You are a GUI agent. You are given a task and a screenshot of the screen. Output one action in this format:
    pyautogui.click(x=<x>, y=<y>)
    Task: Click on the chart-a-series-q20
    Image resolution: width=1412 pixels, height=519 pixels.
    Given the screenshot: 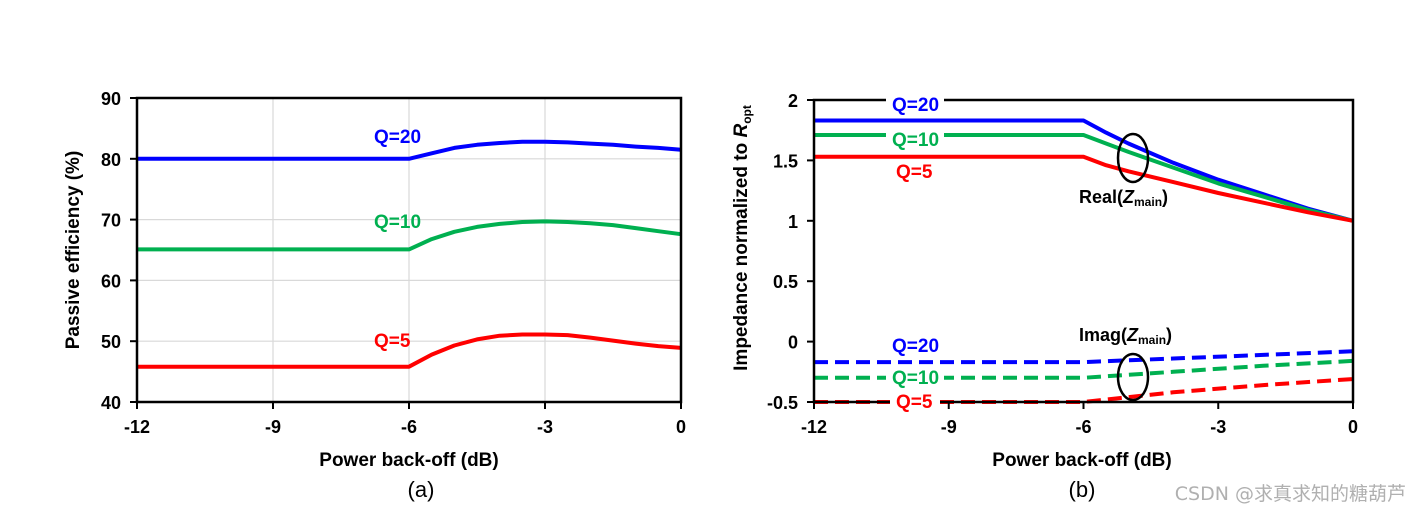 What is the action you would take?
    pyautogui.click(x=409, y=150)
    